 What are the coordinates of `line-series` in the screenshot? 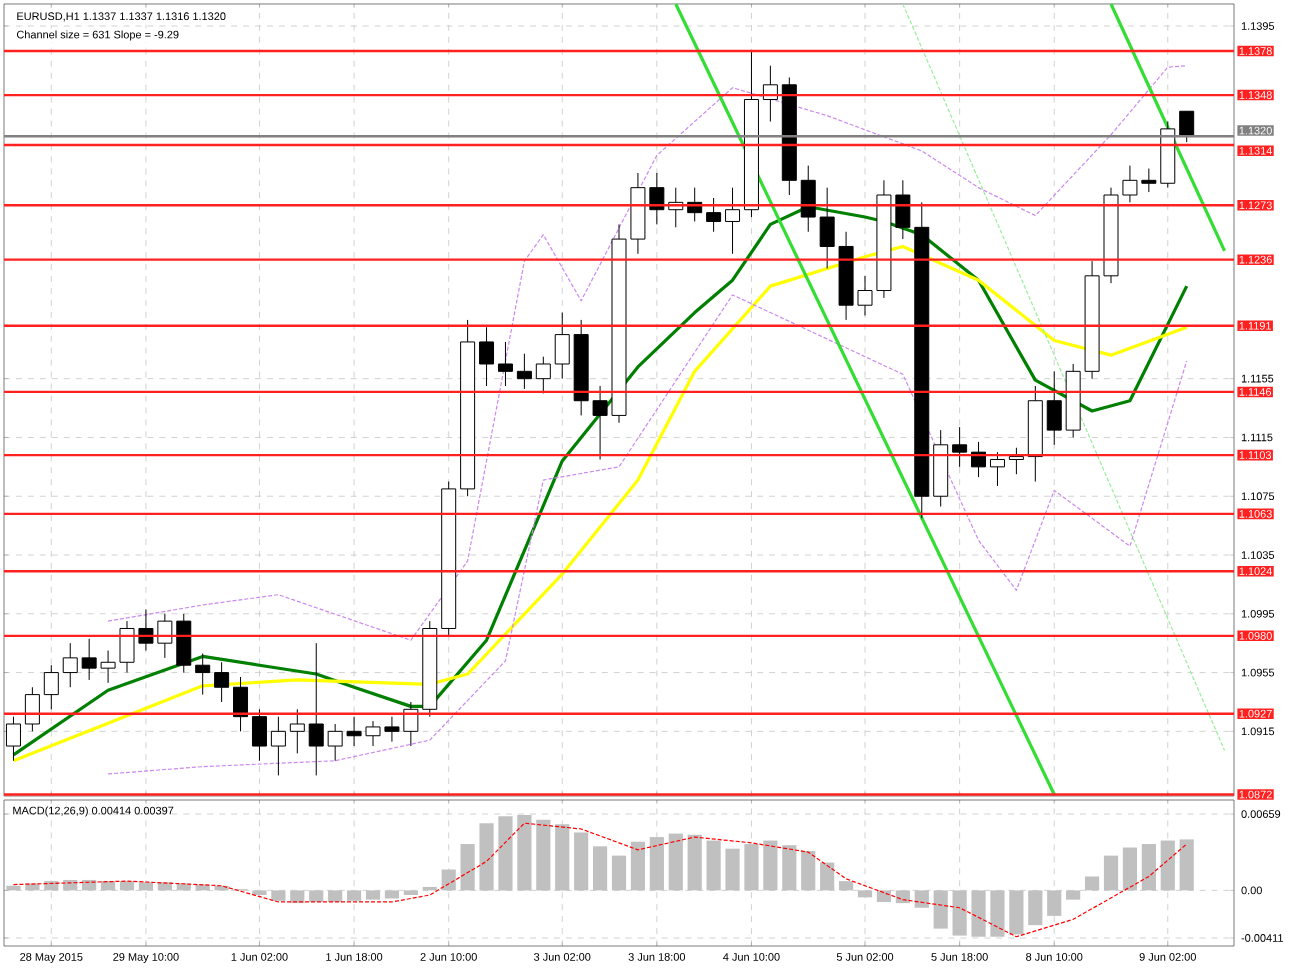 It's located at (600, 880).